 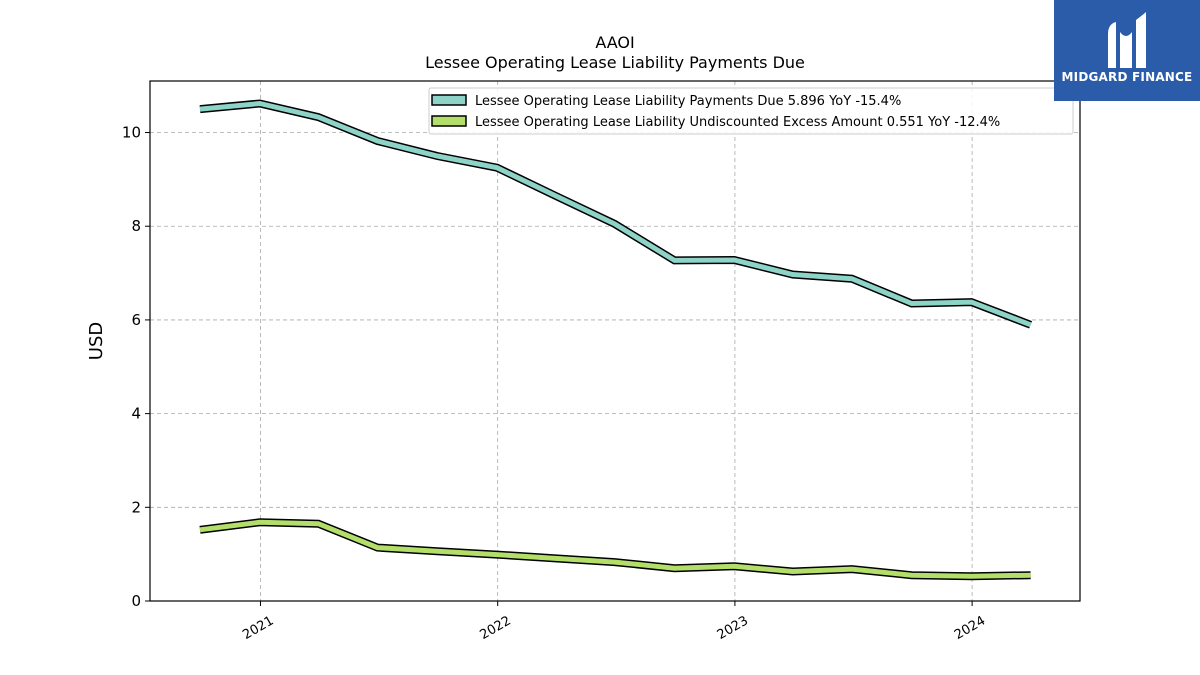 I want to click on y-tick-label: 4, so click(x=136, y=414).